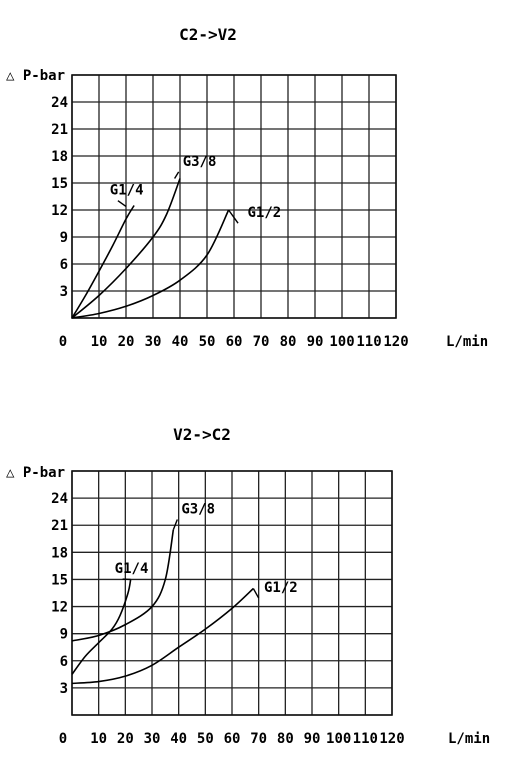  What do you see at coordinates (208, 34) in the screenshot?
I see `chart-title: C2->V2` at bounding box center [208, 34].